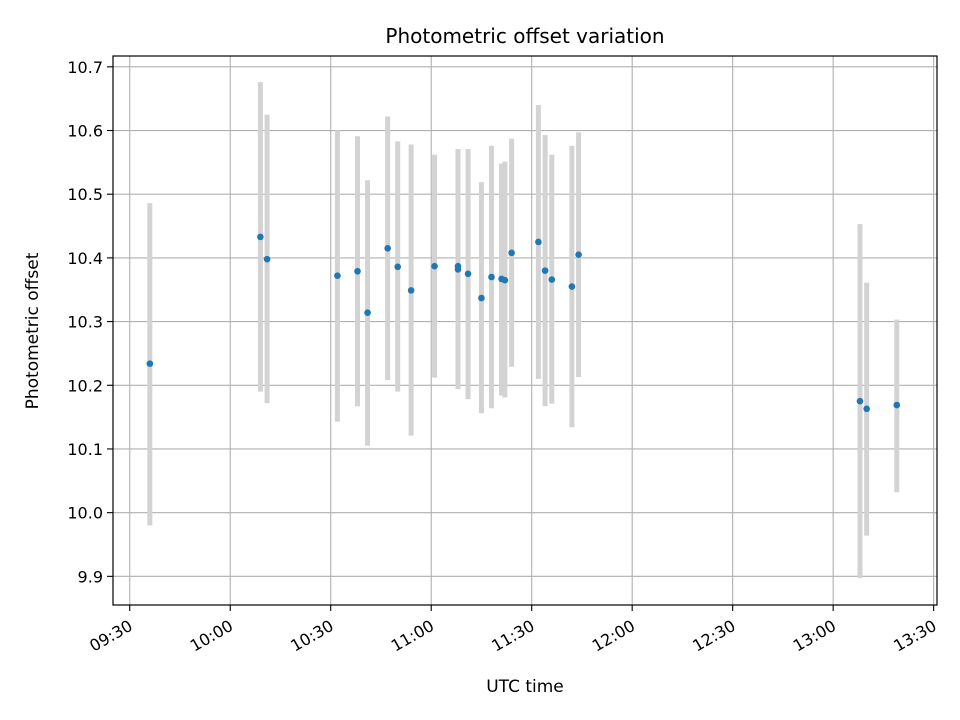  I want to click on y-tick-label: 10.7, so click(85, 67).